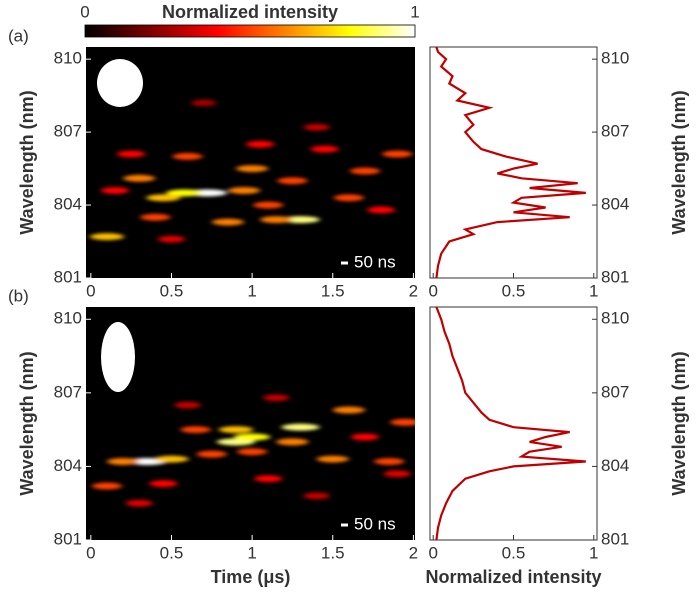 This screenshot has width=697, height=595. What do you see at coordinates (250, 12) in the screenshot?
I see `colorbar-title: Normalized intensity` at bounding box center [250, 12].